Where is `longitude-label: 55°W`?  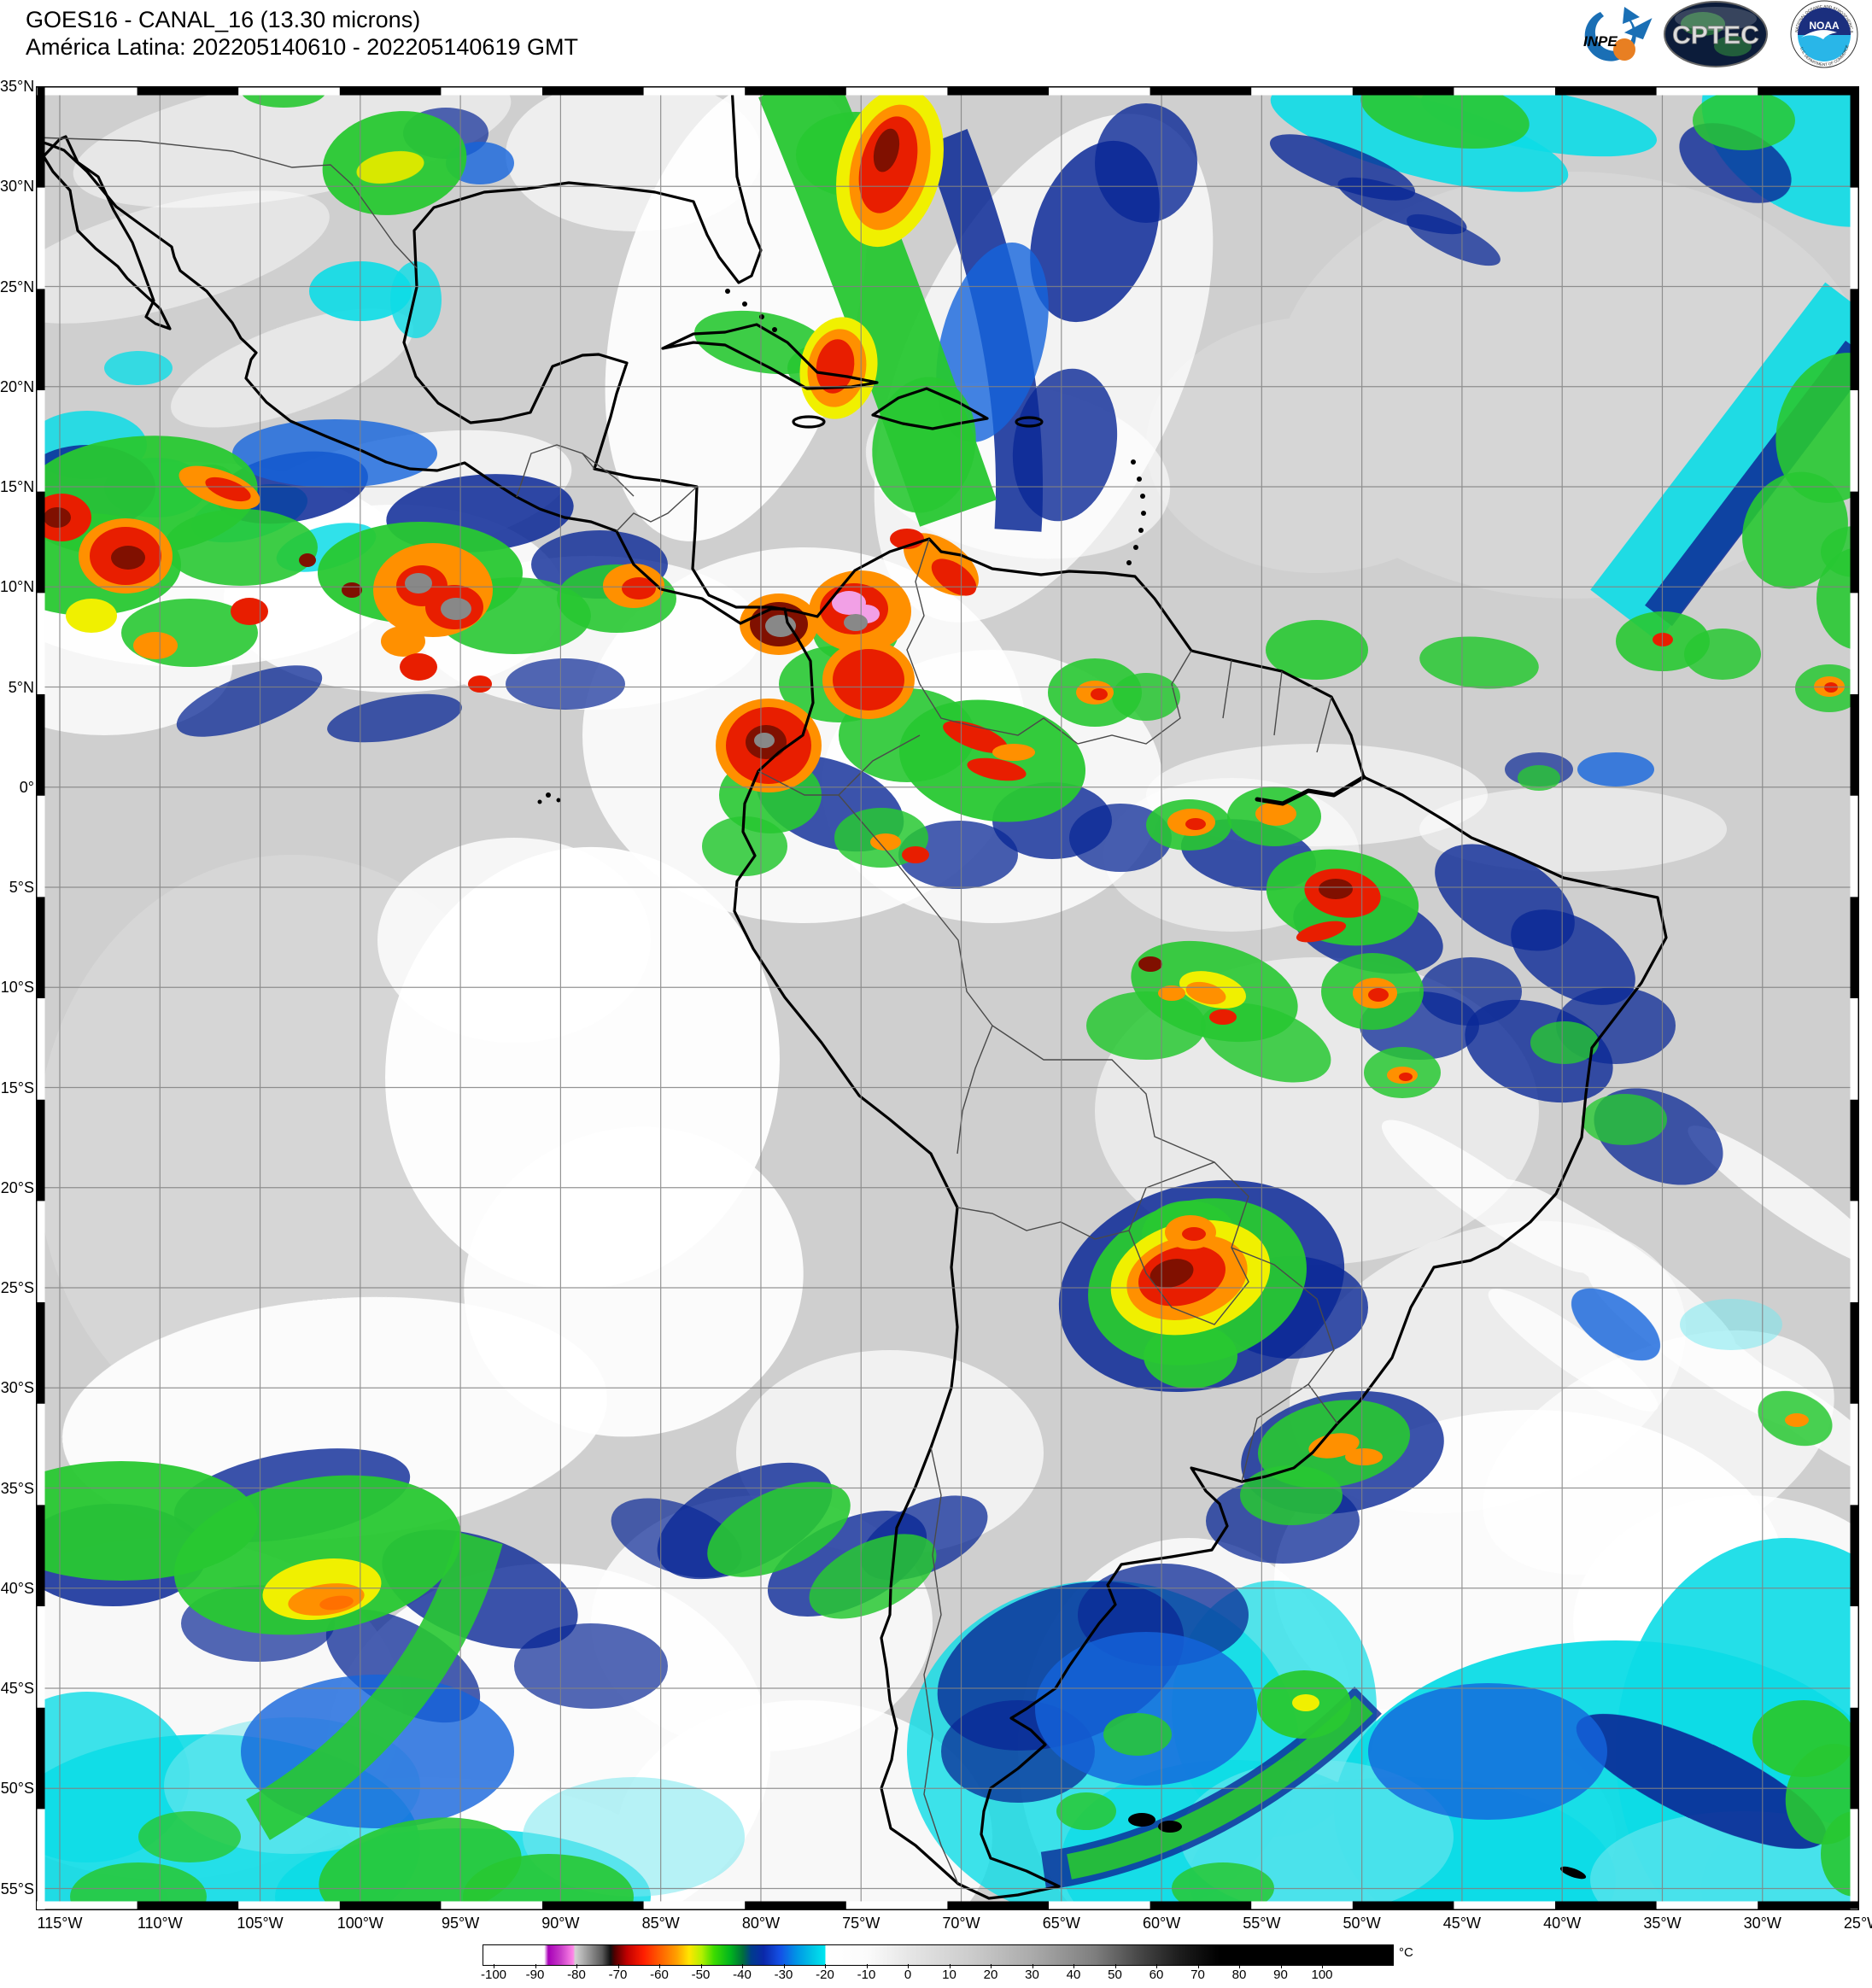 longitude-label: 55°W is located at coordinates (1262, 1923).